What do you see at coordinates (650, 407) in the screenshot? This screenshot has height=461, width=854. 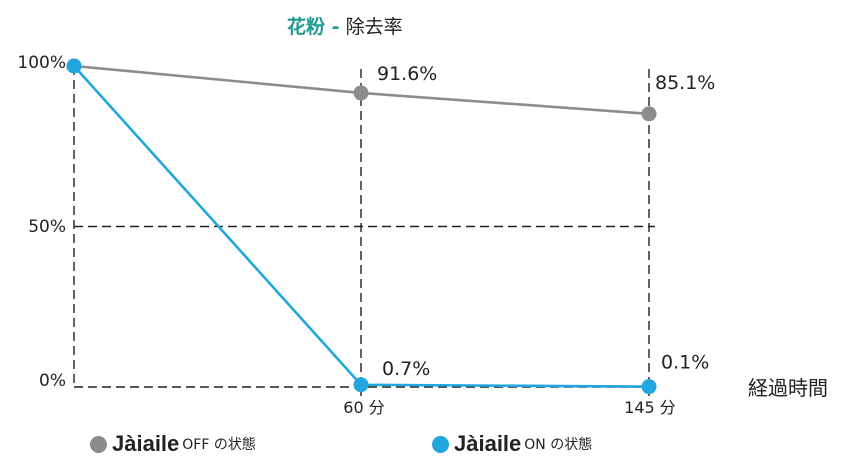 I see `x-tick-label-145: 145 分` at bounding box center [650, 407].